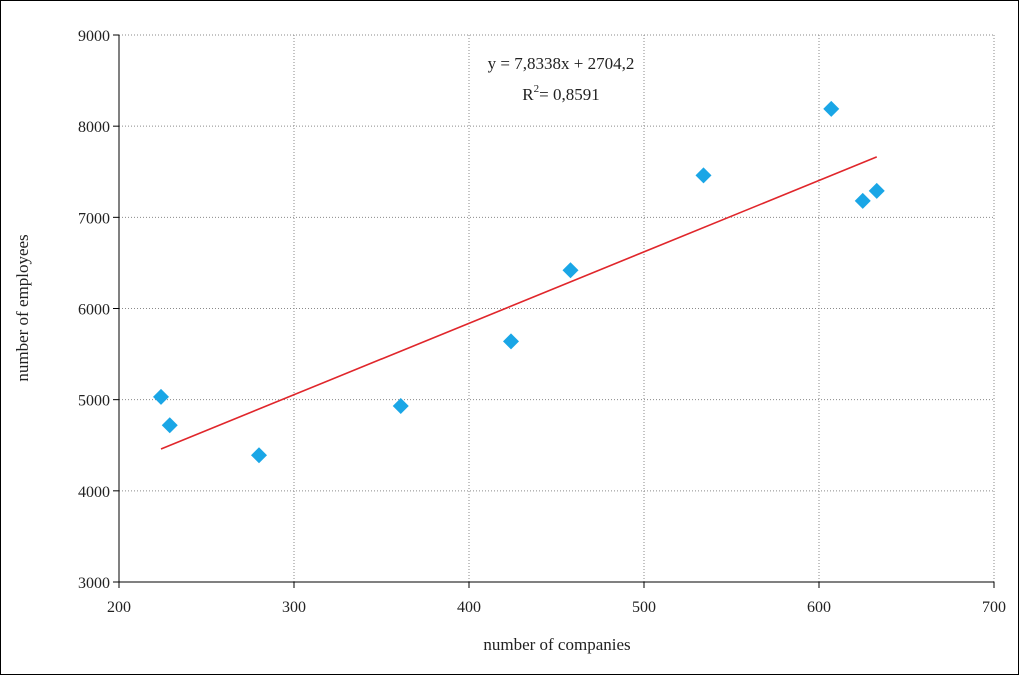  Describe the element at coordinates (94, 492) in the screenshot. I see `y-tick-label: 4000` at that location.